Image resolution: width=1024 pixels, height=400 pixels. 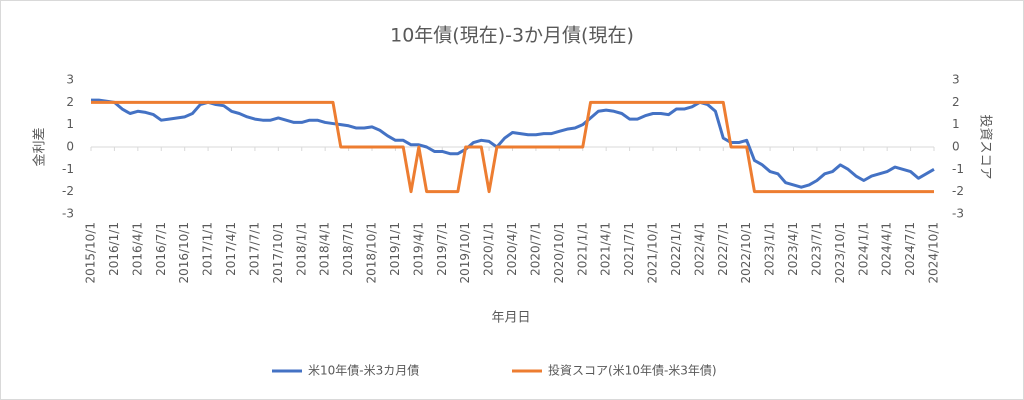 I want to click on x-tick-label: 2017/1/1, so click(x=208, y=249).